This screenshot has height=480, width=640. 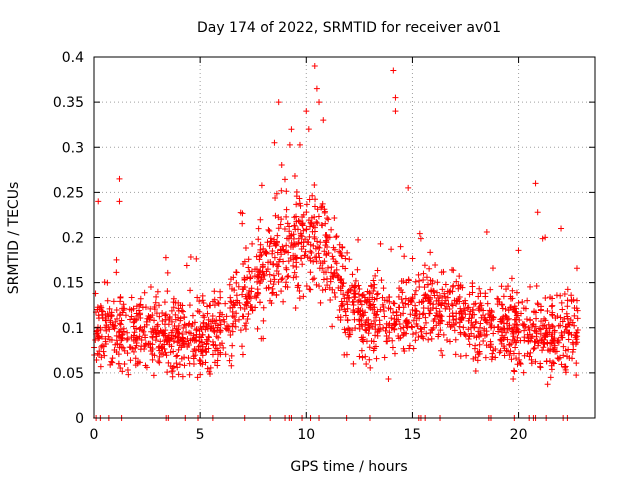 I want to click on y-tick-label: 0.25, so click(x=68, y=193).